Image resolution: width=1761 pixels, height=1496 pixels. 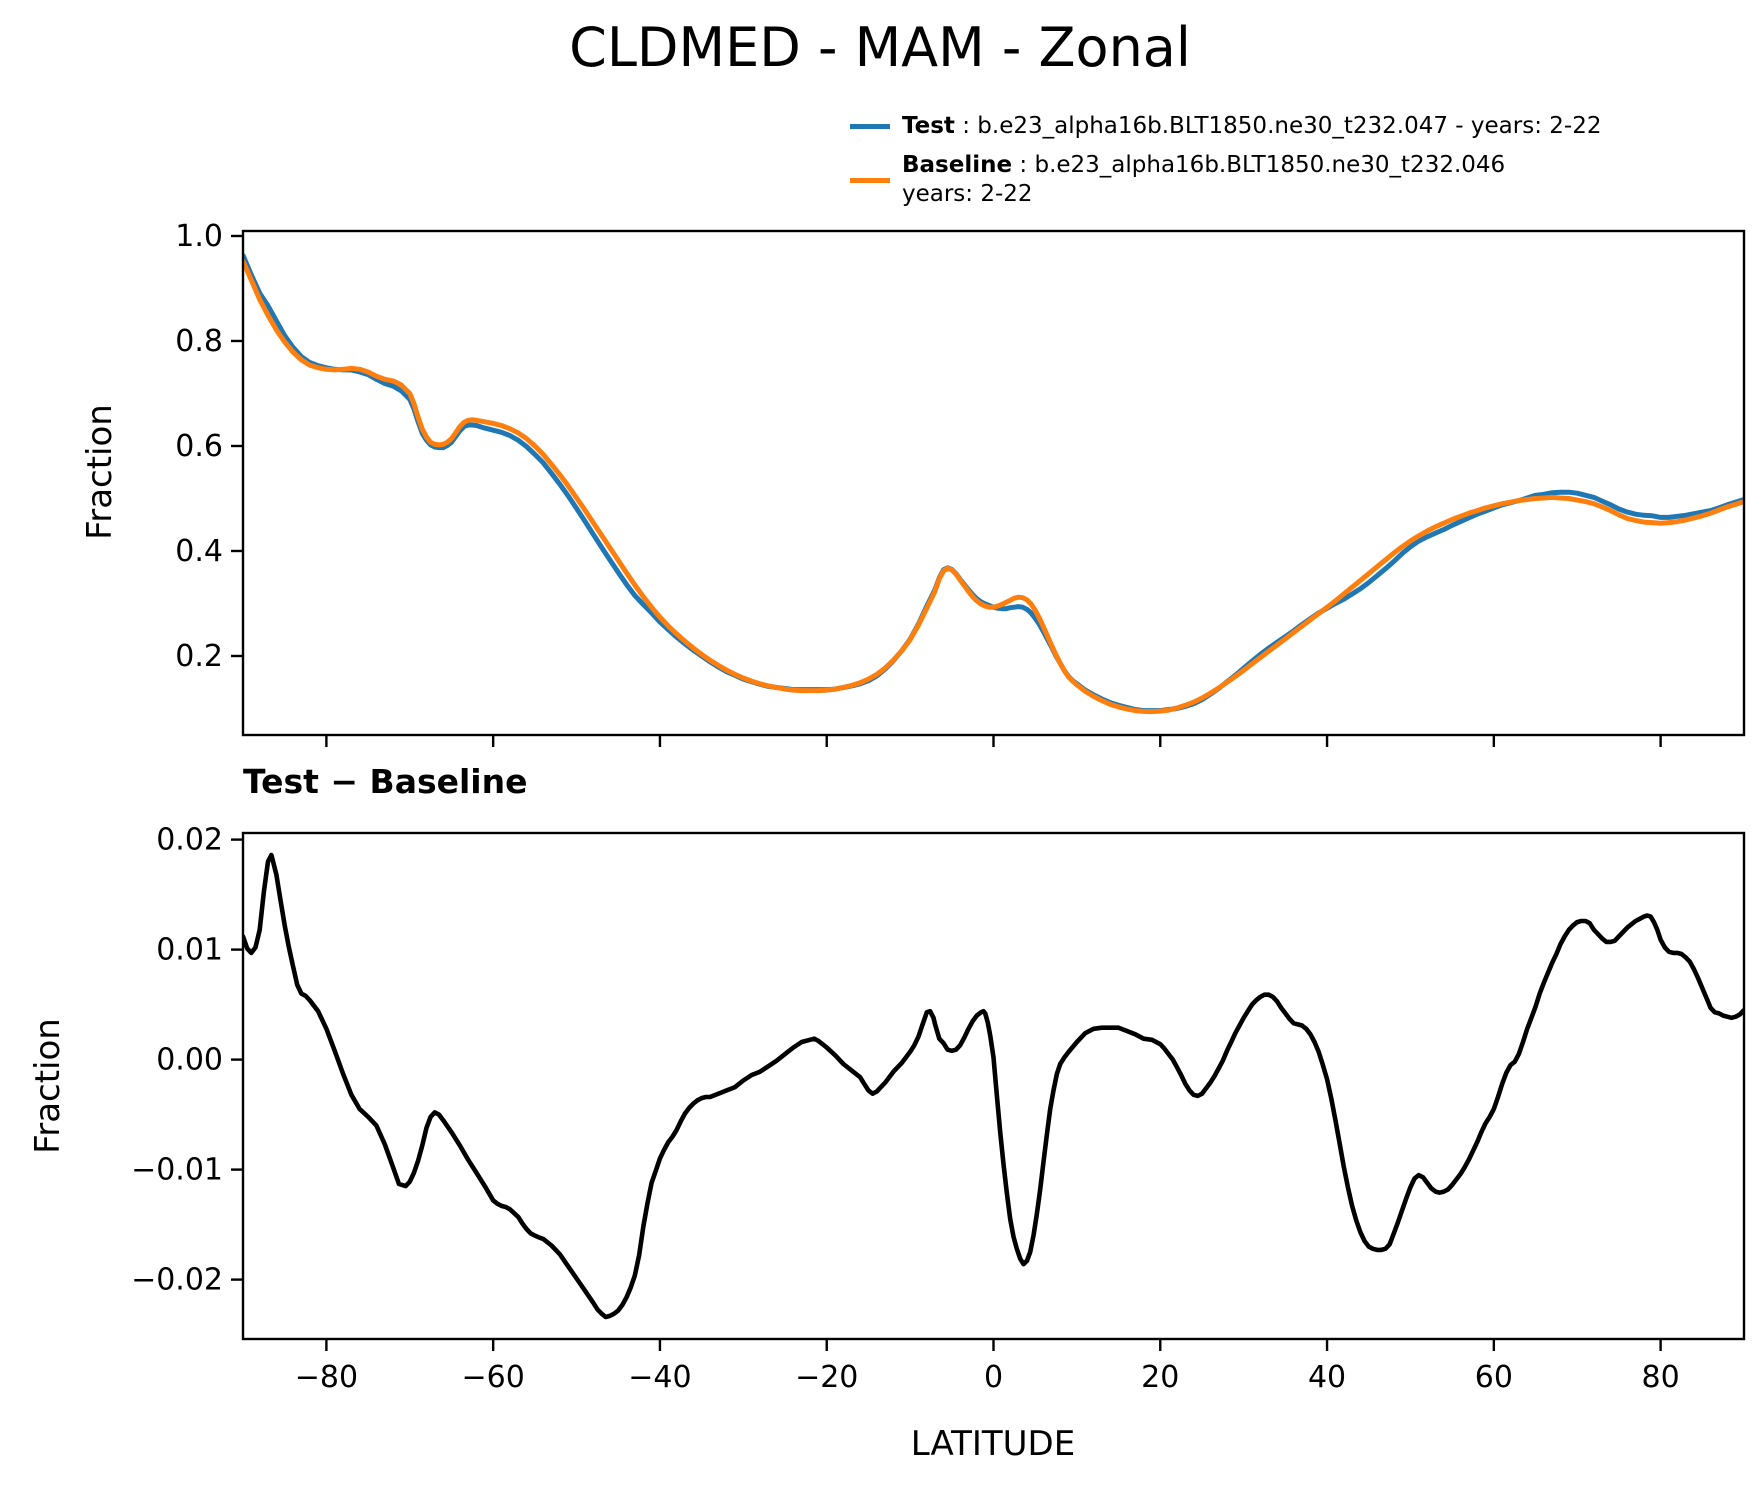 I want to click on y-tick-label: 0.4, so click(x=199, y=551).